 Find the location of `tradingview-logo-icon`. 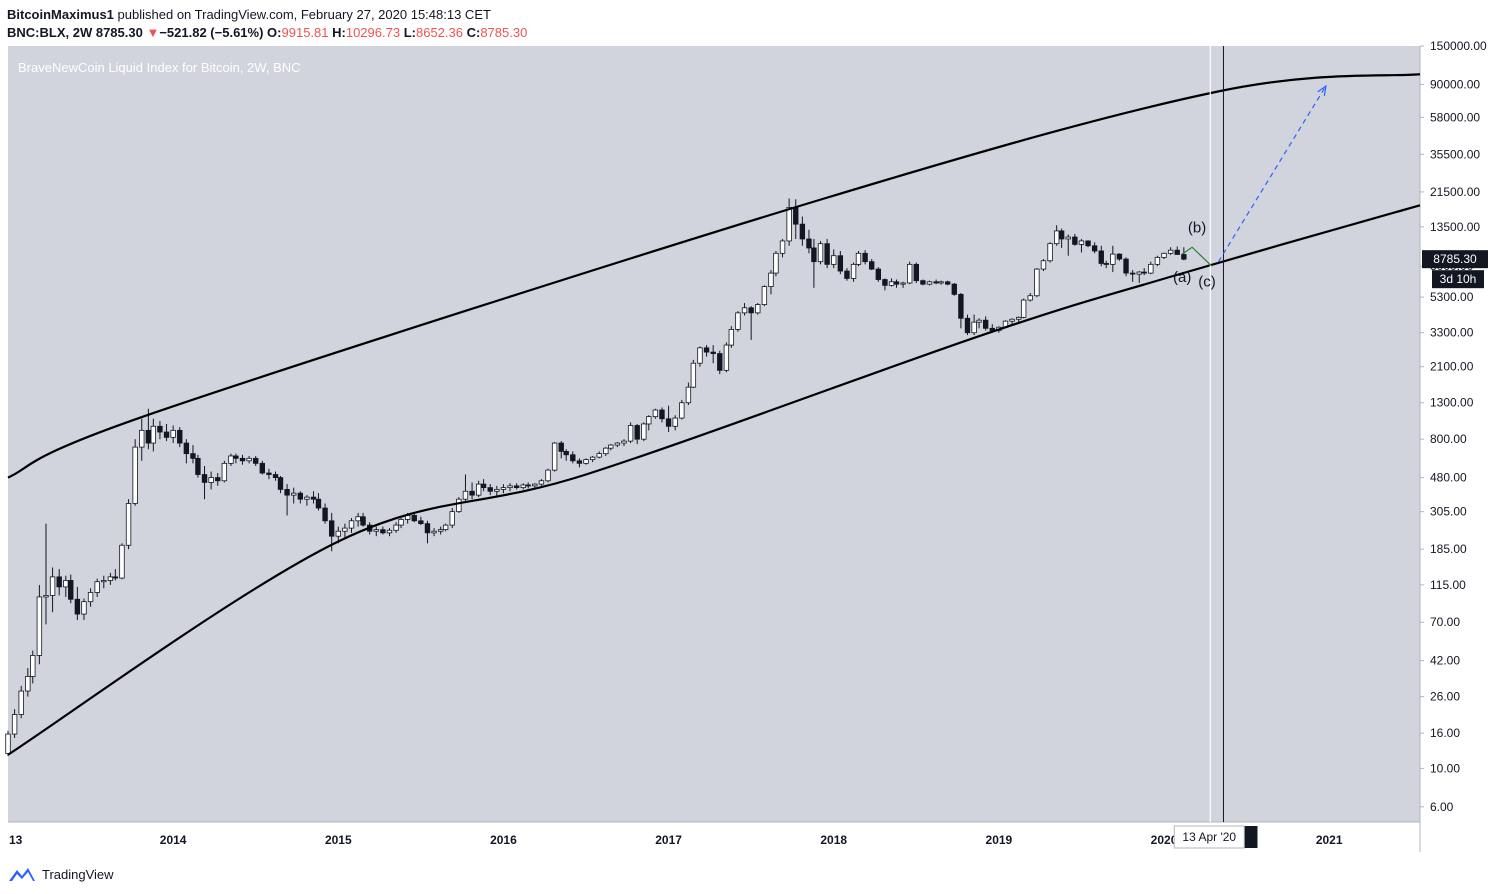

tradingview-logo-icon is located at coordinates (22, 874).